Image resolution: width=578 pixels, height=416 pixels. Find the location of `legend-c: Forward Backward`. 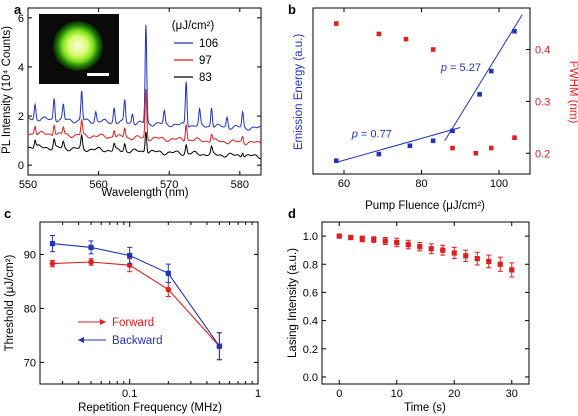

legend-c: Forward Backward is located at coordinates (120, 332).